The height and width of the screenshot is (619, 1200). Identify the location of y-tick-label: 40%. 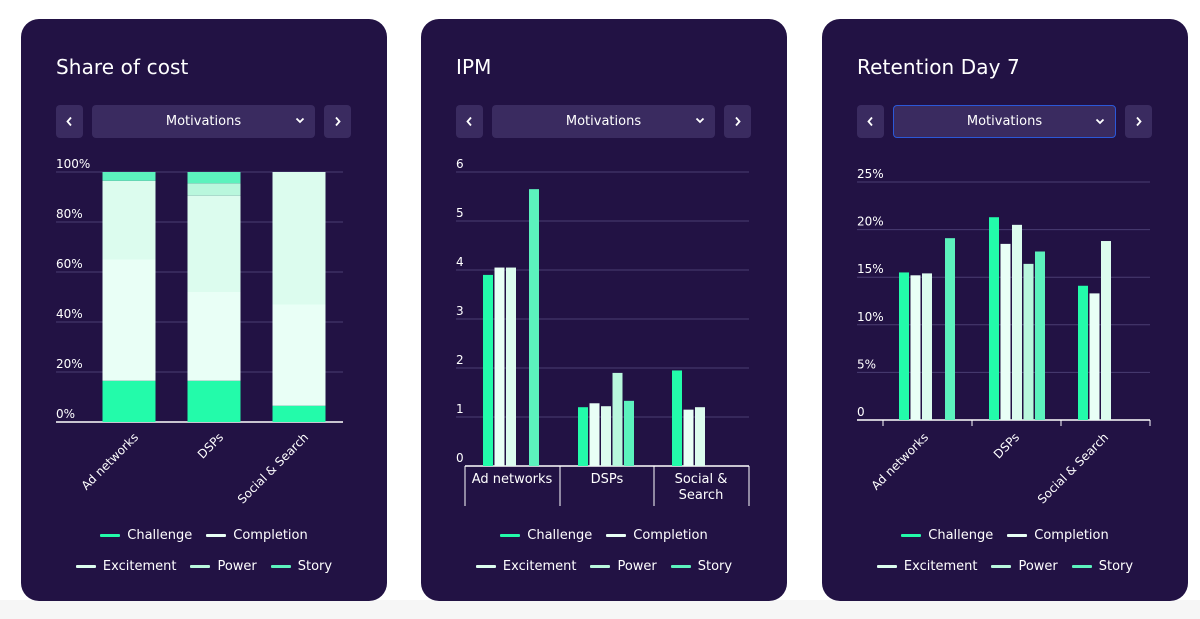
(69, 314).